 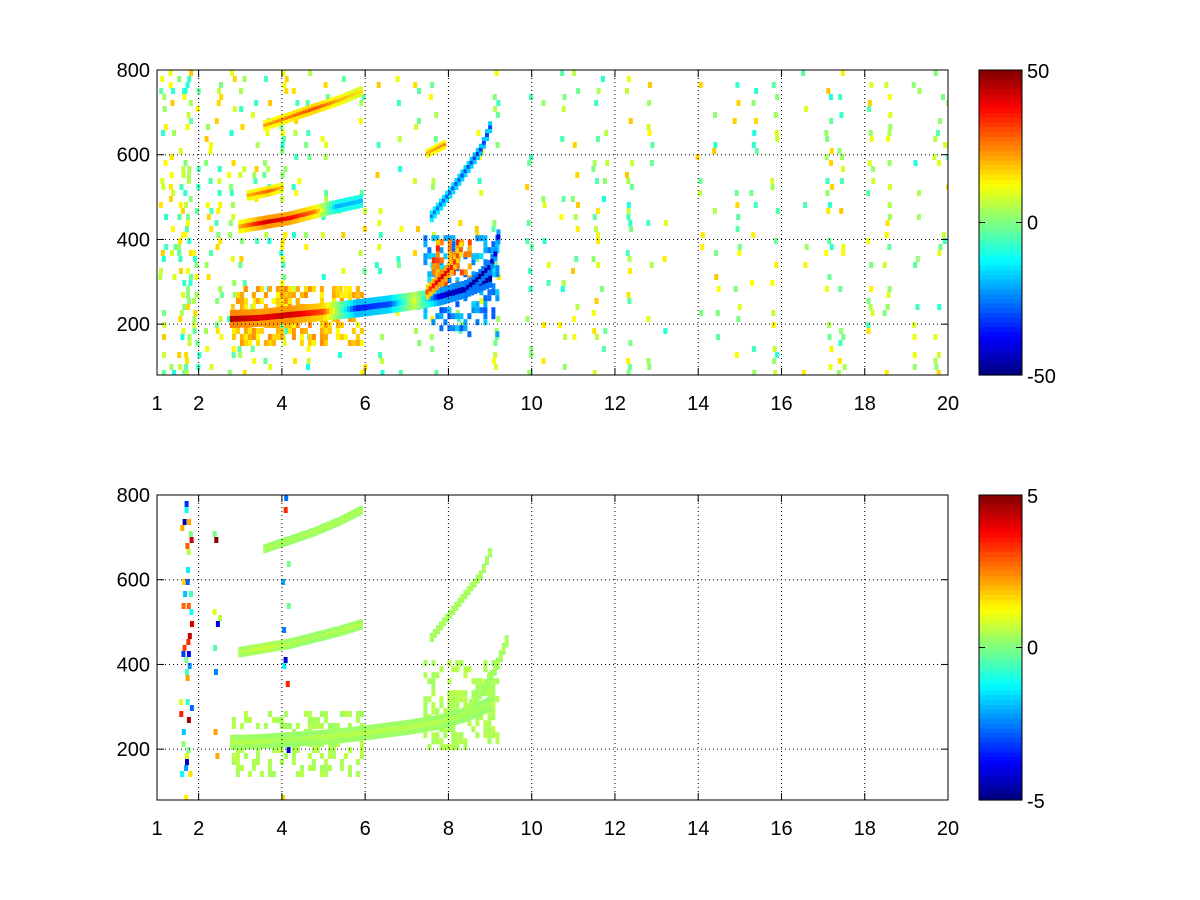 I want to click on y-tick-label: 400, so click(x=133, y=240).